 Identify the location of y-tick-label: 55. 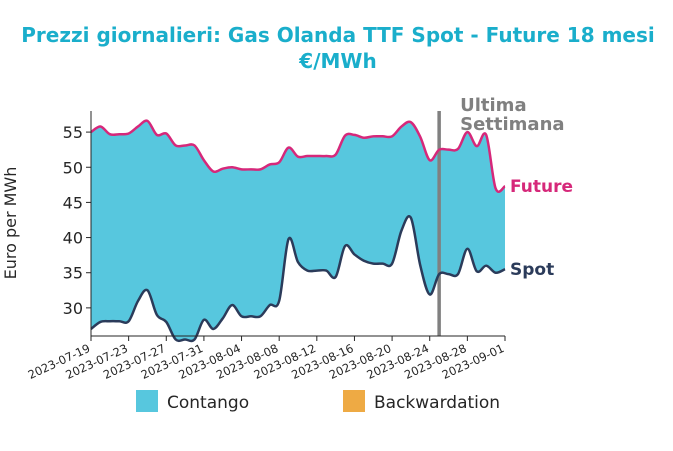
(73, 132).